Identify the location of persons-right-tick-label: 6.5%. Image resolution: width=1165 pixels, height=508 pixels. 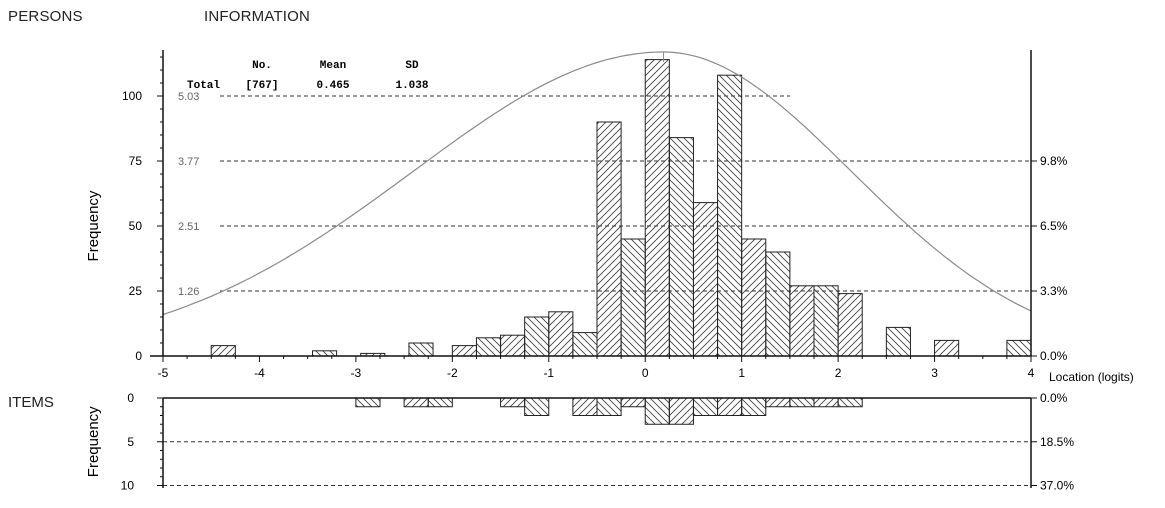
(1054, 226).